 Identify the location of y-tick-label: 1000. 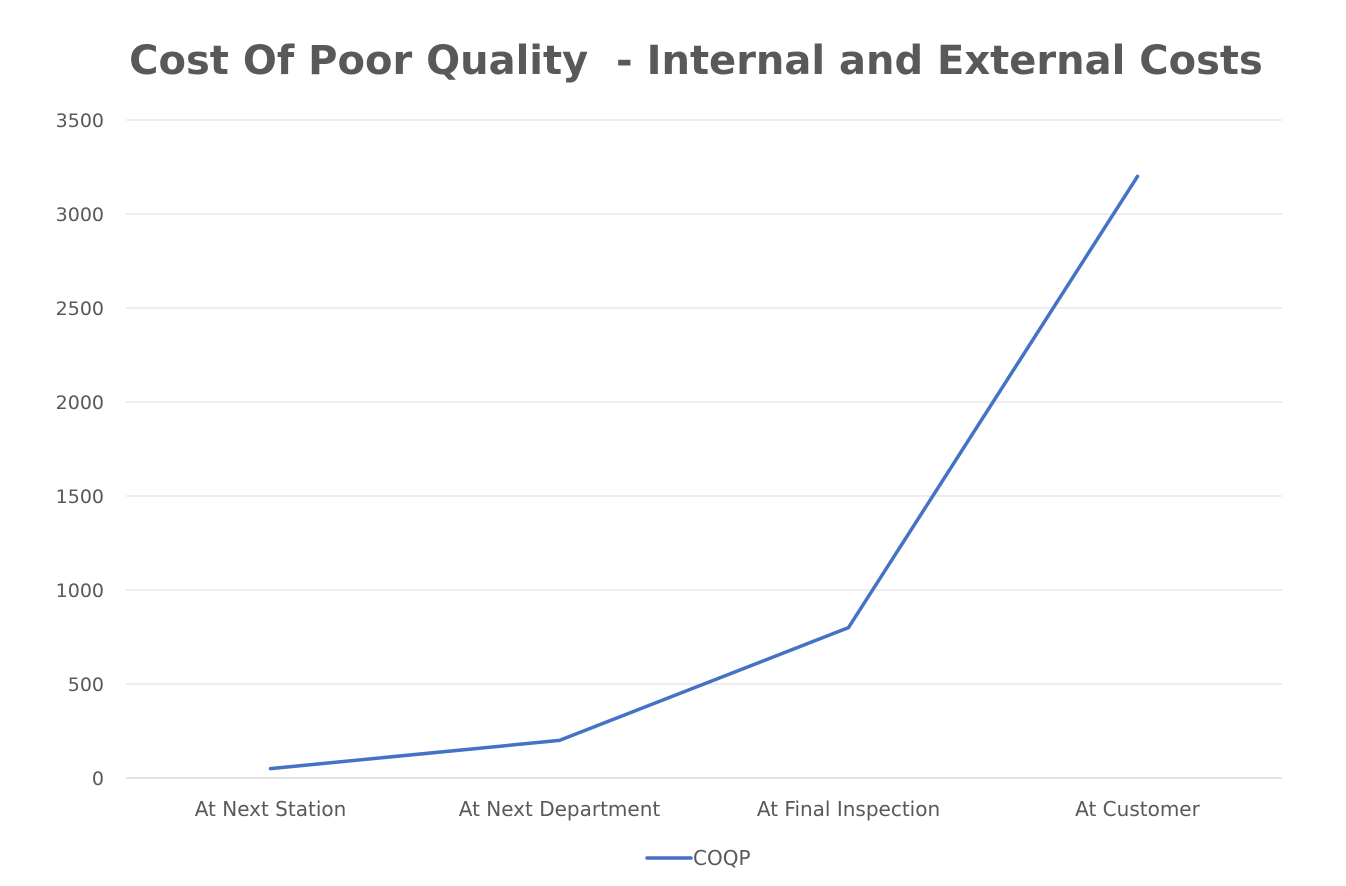
(80, 591).